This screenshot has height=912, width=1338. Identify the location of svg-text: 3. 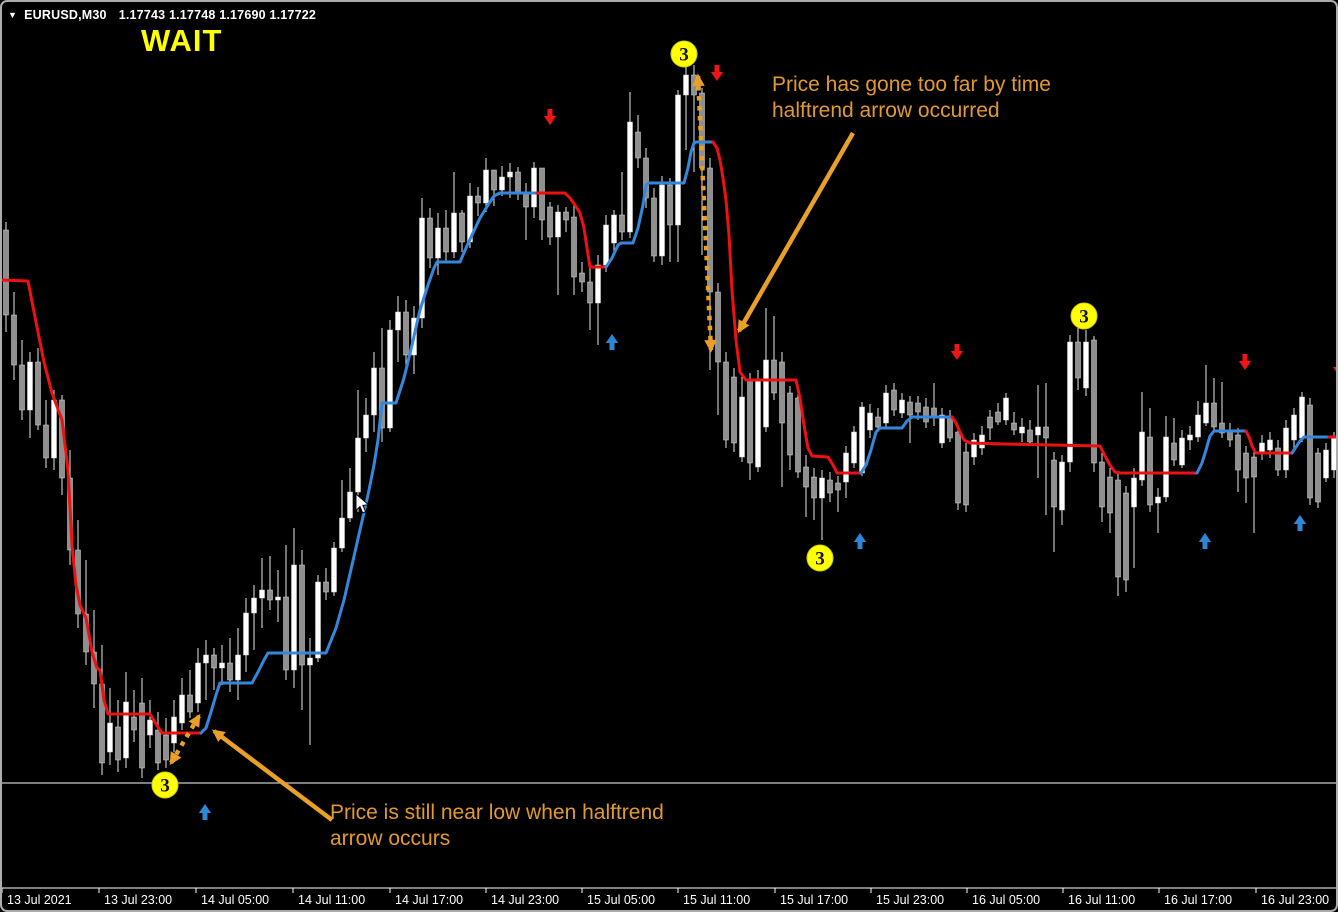
(684, 55).